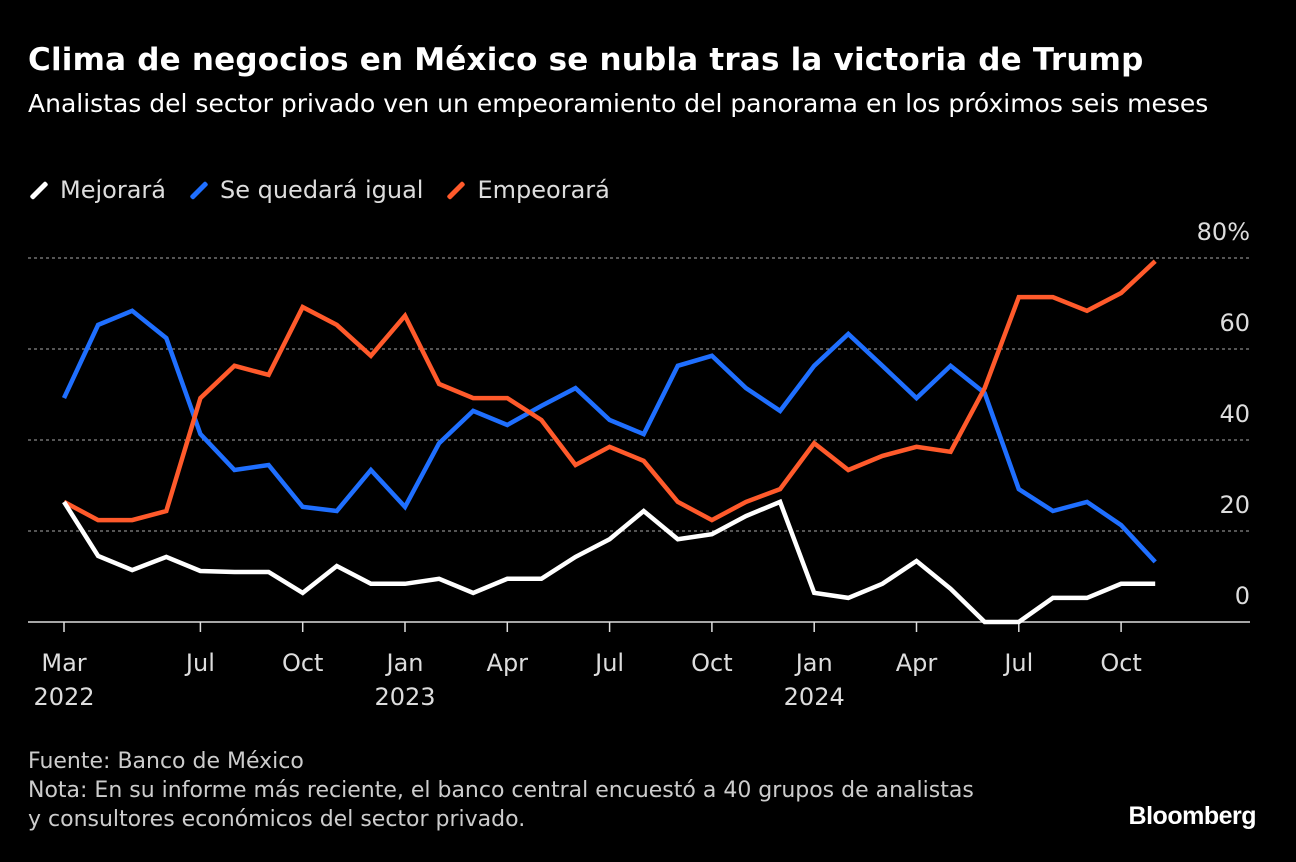 This screenshot has width=1296, height=862. What do you see at coordinates (1234, 414) in the screenshot?
I see `y-tick-label: 40` at bounding box center [1234, 414].